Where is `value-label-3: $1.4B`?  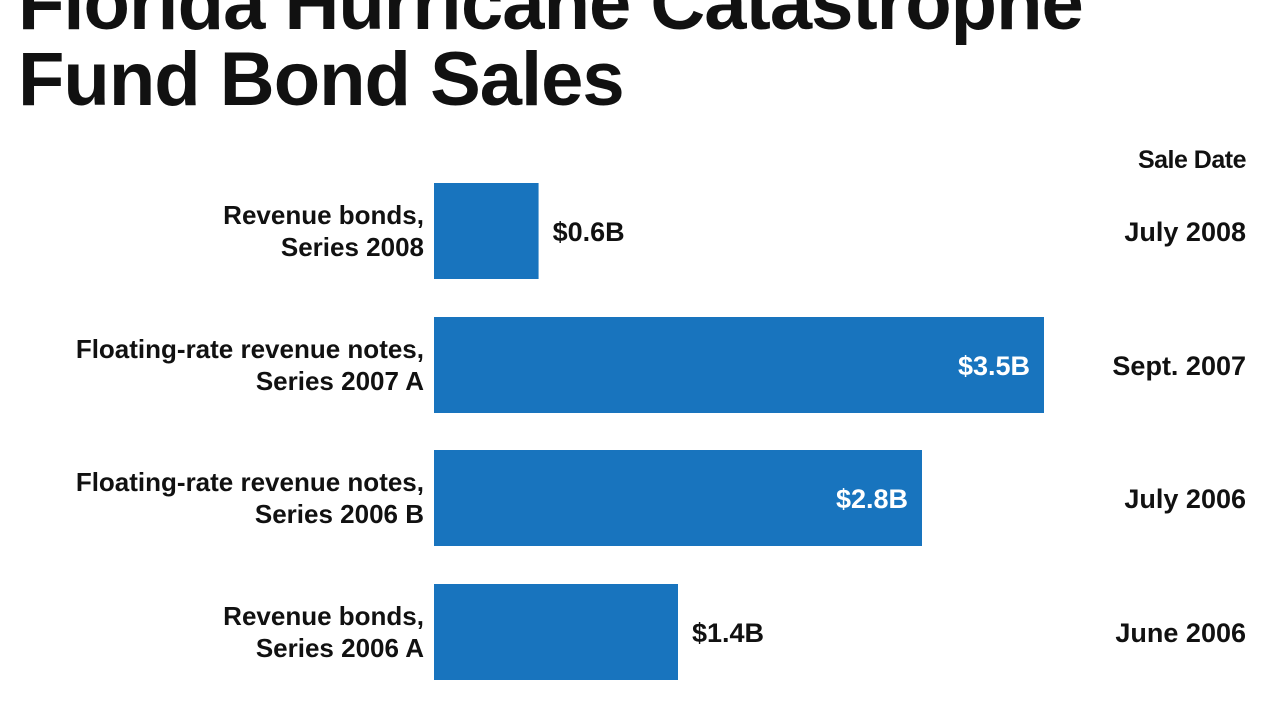 value-label-3: $1.4B is located at coordinates (728, 633).